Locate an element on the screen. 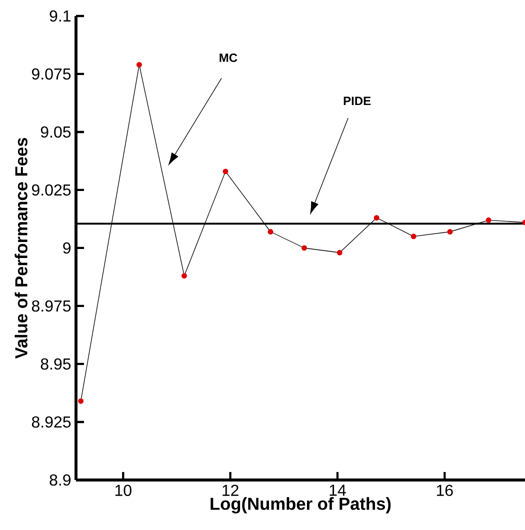  x-tick-label: 12 is located at coordinates (230, 490).